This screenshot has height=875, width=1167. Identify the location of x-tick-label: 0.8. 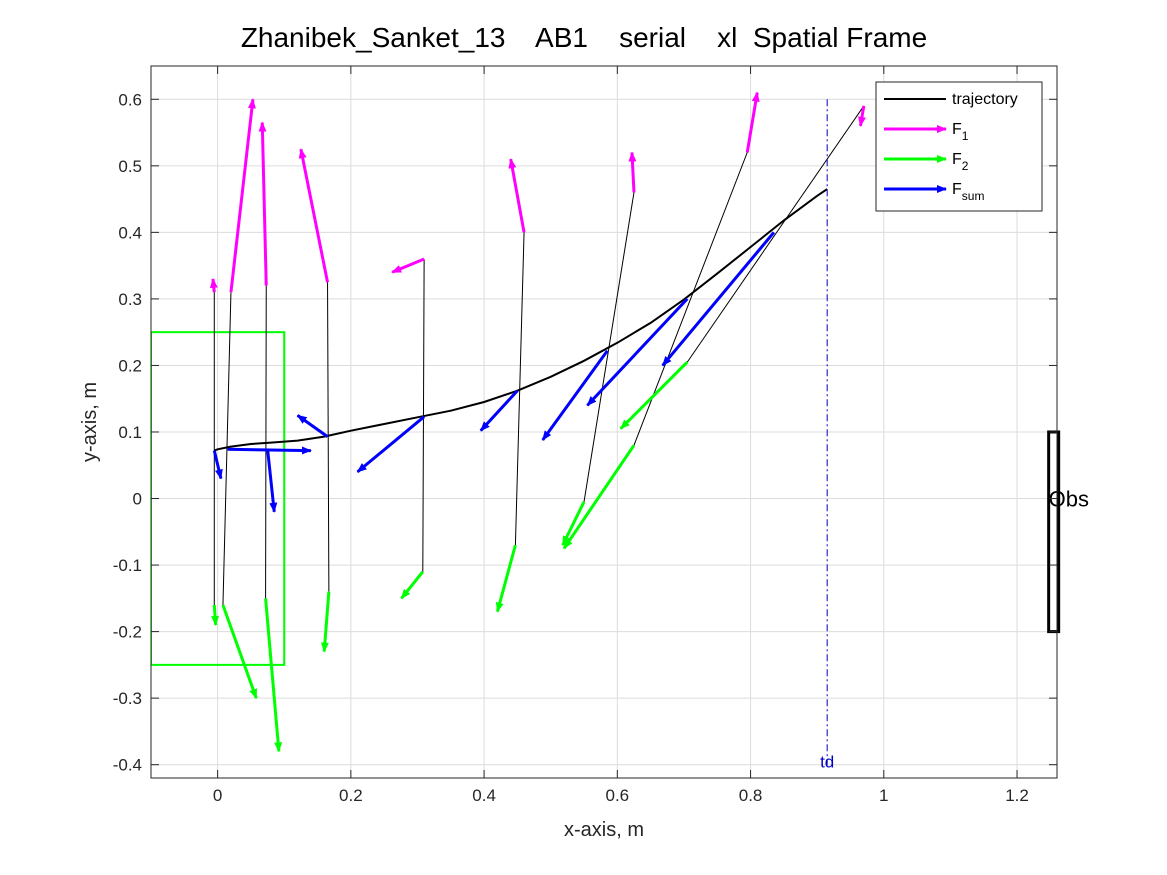
(751, 795).